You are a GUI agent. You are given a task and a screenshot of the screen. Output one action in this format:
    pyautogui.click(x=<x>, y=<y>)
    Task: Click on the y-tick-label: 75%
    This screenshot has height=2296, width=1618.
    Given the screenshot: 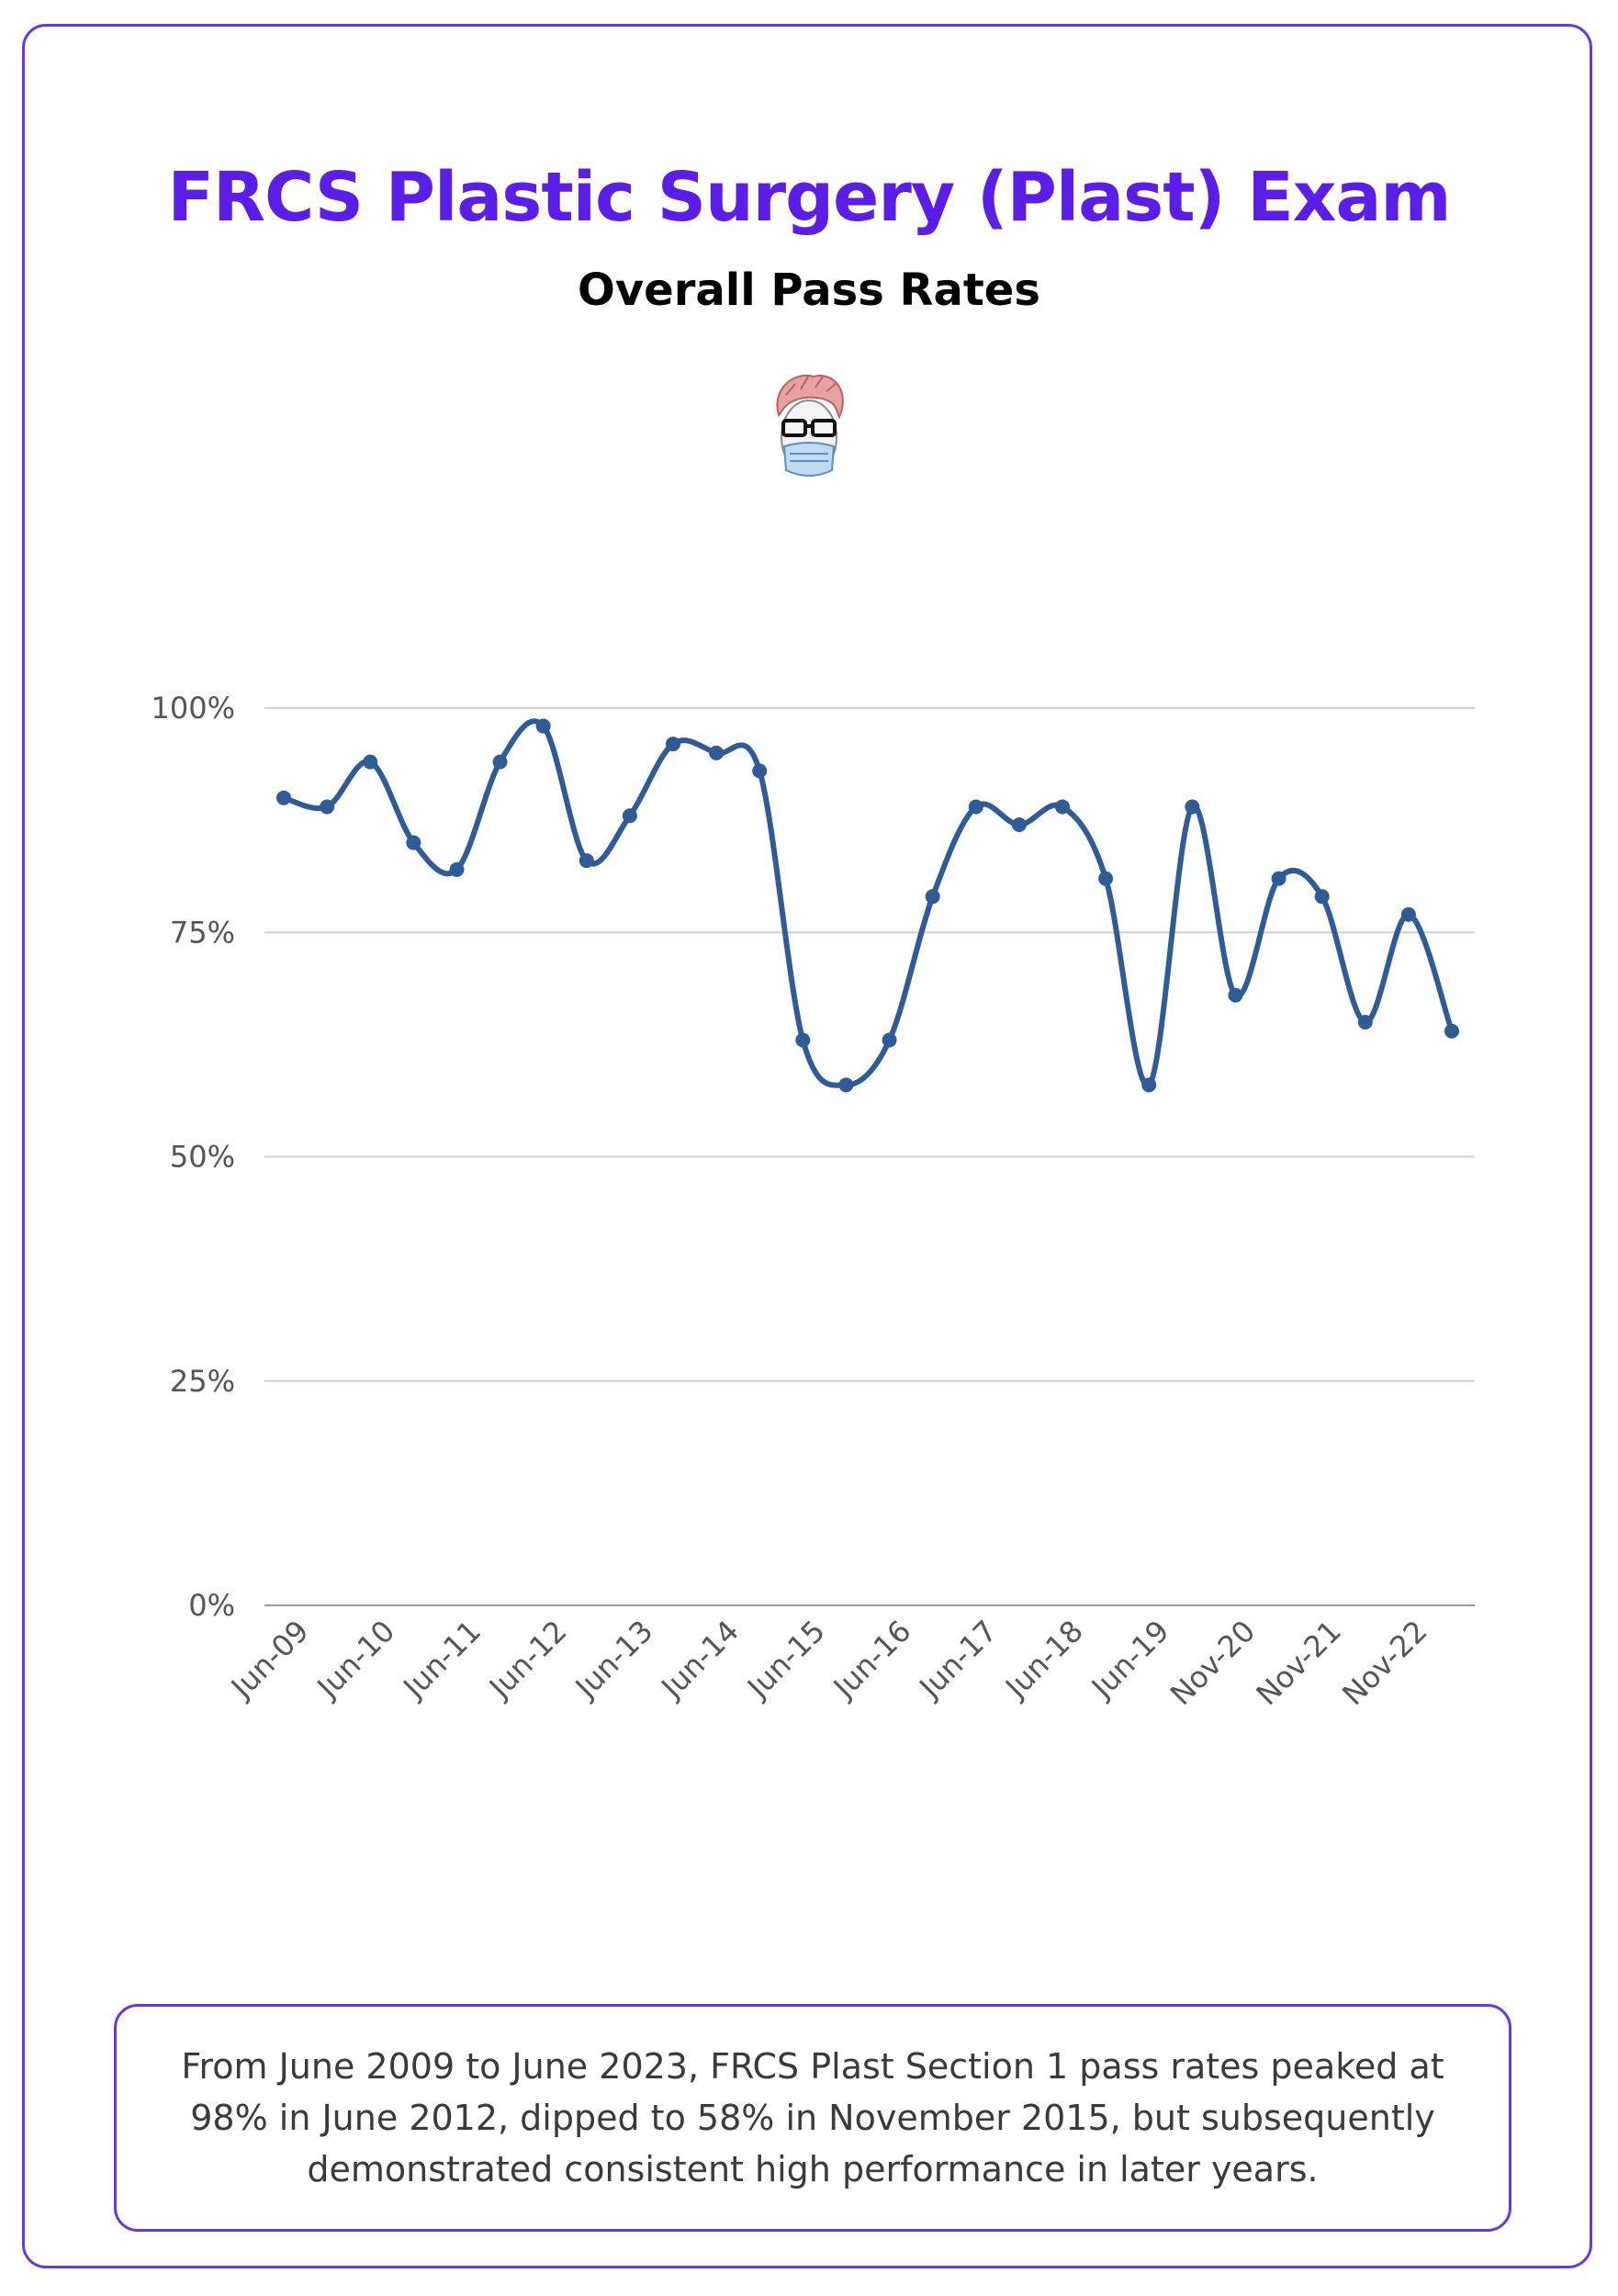 What is the action you would take?
    pyautogui.click(x=202, y=932)
    